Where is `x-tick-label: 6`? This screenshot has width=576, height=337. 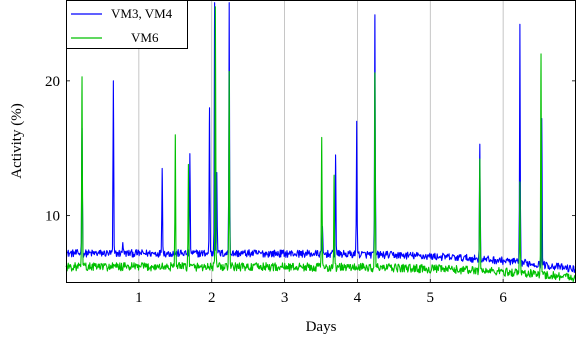
x-tick-label: 6 is located at coordinates (503, 298).